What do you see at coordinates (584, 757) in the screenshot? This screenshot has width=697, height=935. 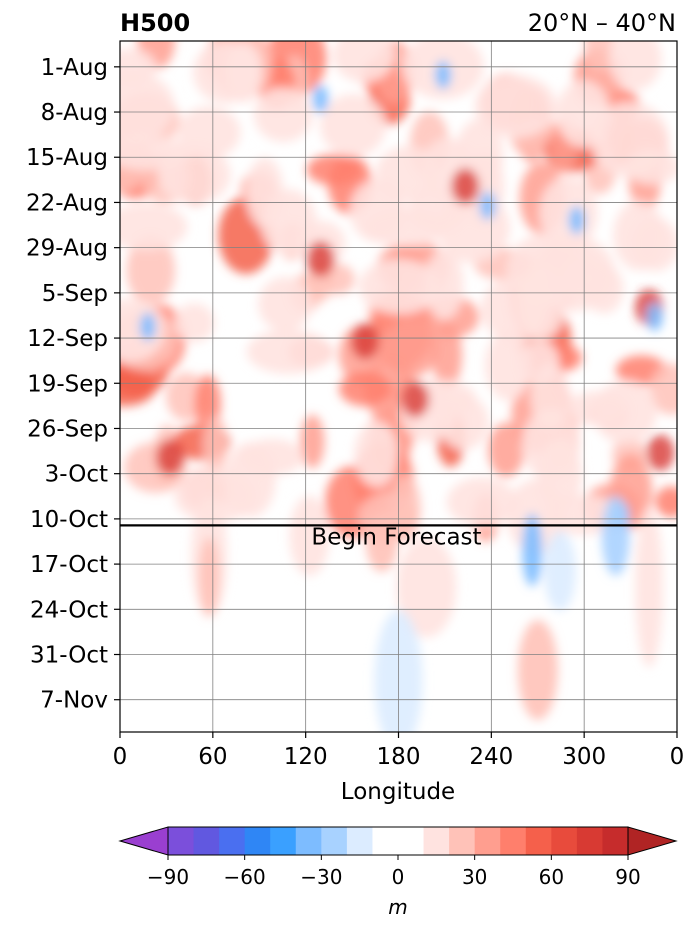 I see `x-tick-label: 300` at bounding box center [584, 757].